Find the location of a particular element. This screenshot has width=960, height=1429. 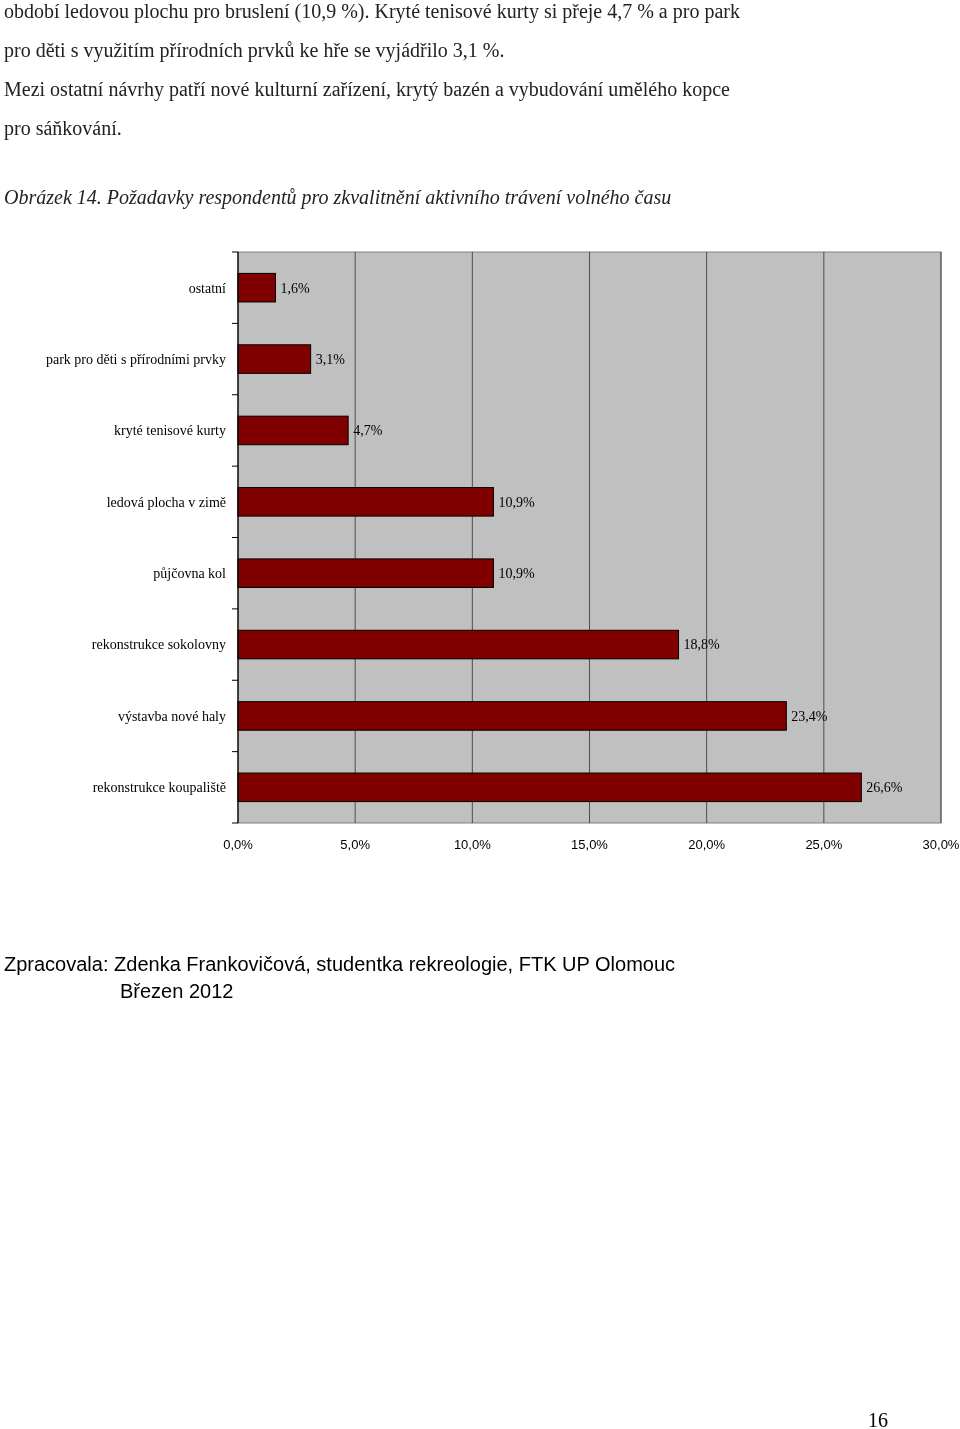

y-tick-label: rekonstrukce sokolovny is located at coordinates (158, 645).